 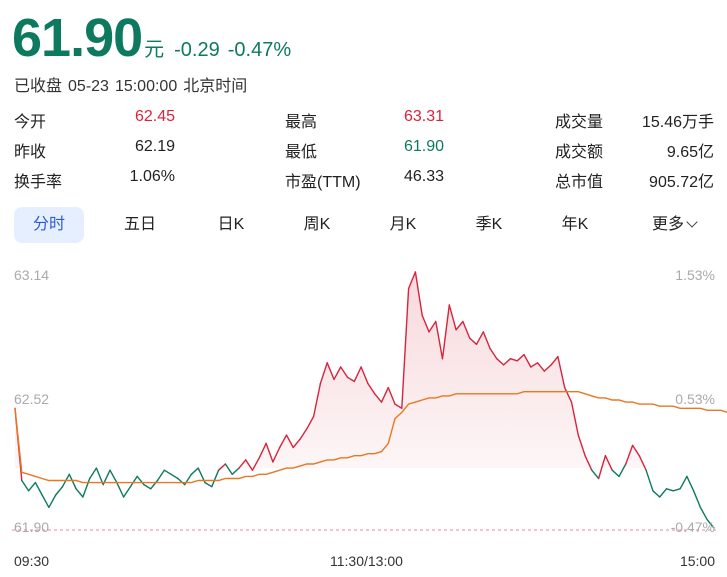 I want to click on time-label-open: 09:30, so click(x=32, y=561).